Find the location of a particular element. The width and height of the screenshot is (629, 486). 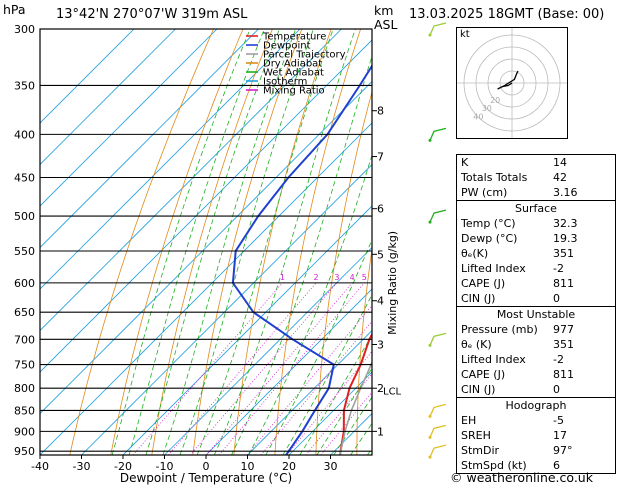

mixing-ratio-label: 4 is located at coordinates (352, 277).